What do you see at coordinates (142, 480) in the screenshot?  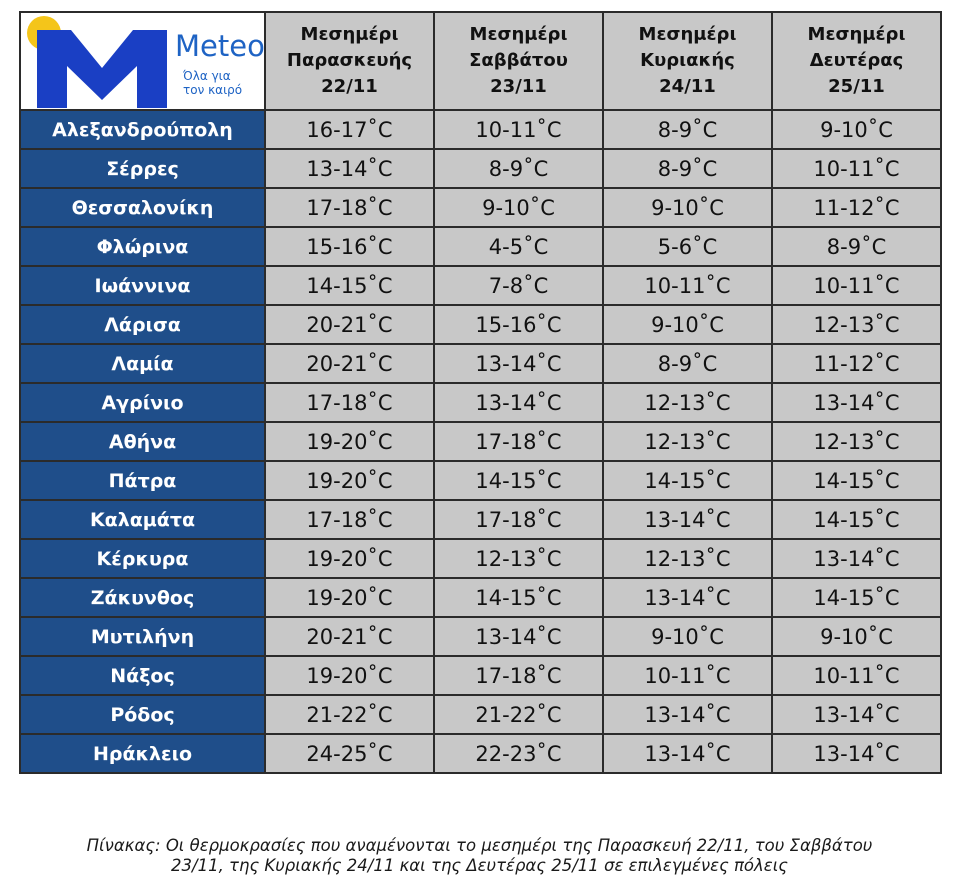 I see `city-name: Πάτρα` at bounding box center [142, 480].